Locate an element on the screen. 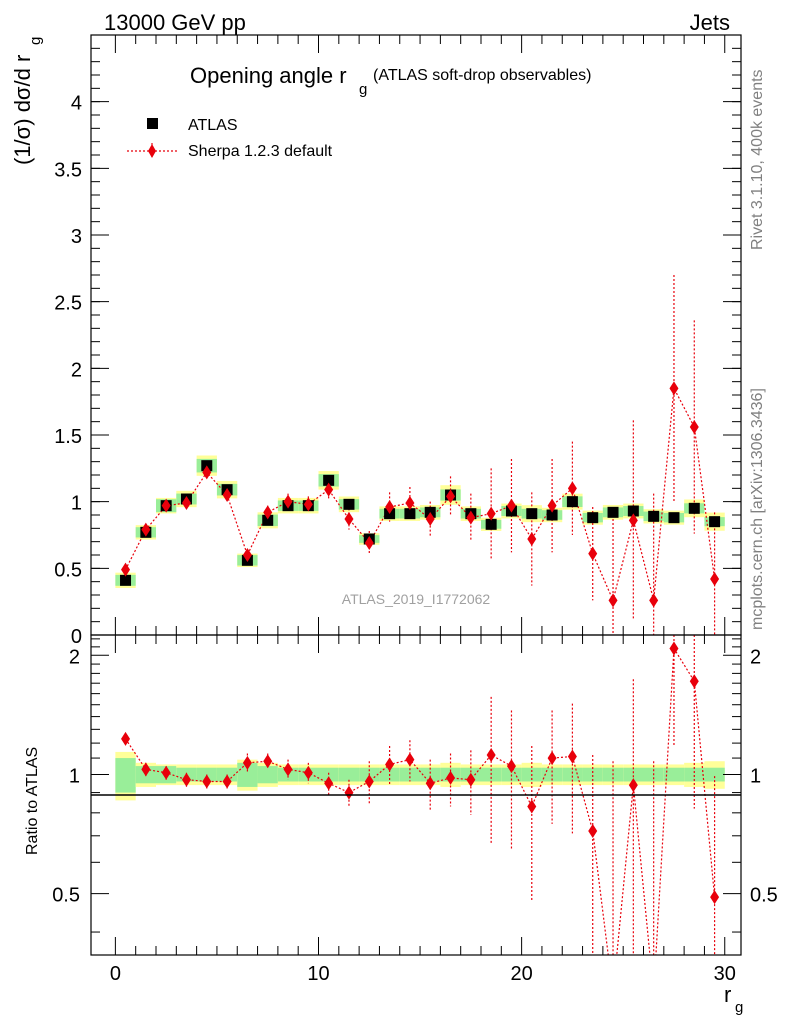 The width and height of the screenshot is (786, 1024). rivet-label: Rivet 3.1.10, 400k events is located at coordinates (757, 159).